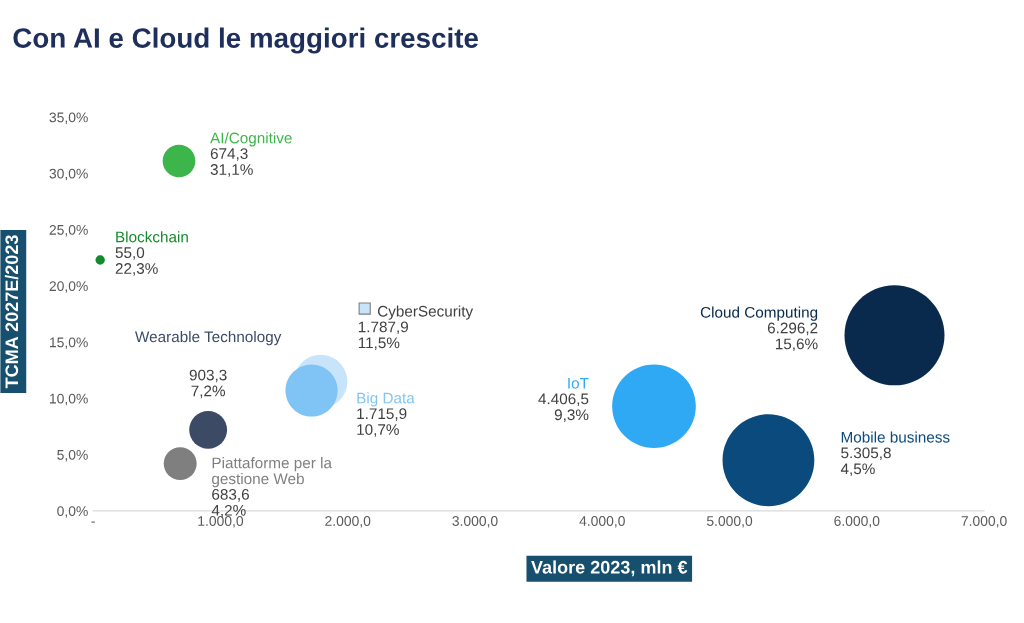 The height and width of the screenshot is (623, 1024). Describe the element at coordinates (383, 335) in the screenshot. I see `data-label: 1.787,9 11,5%` at that location.